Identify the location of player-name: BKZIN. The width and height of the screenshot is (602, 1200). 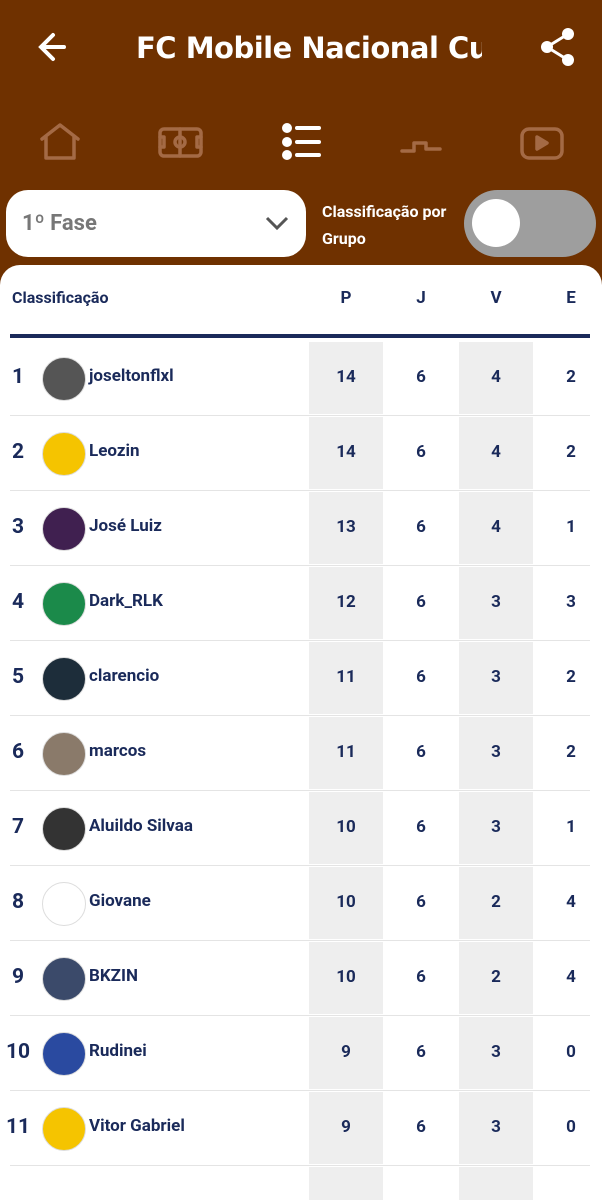
(113, 976).